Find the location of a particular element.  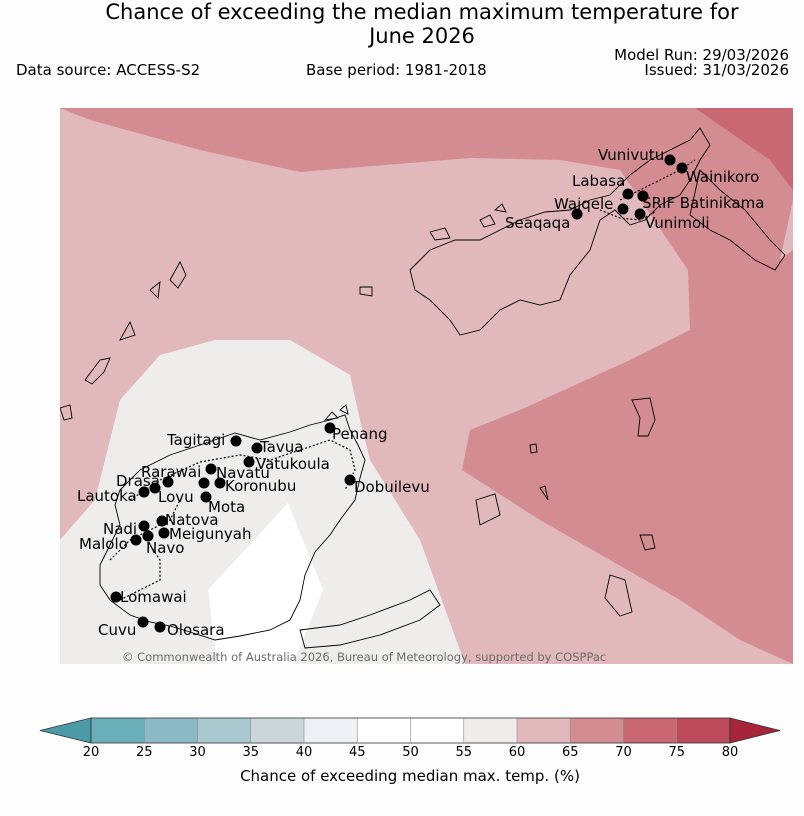

colorbar-tick-label: 20 is located at coordinates (91, 752).